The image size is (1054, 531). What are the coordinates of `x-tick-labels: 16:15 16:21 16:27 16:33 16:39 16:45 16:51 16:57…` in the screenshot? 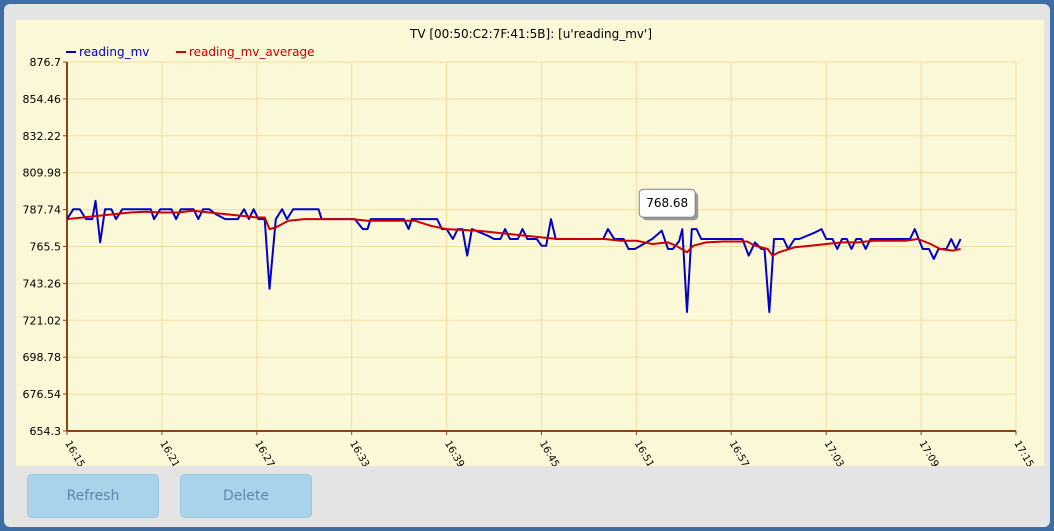 It's located at (548, 448).